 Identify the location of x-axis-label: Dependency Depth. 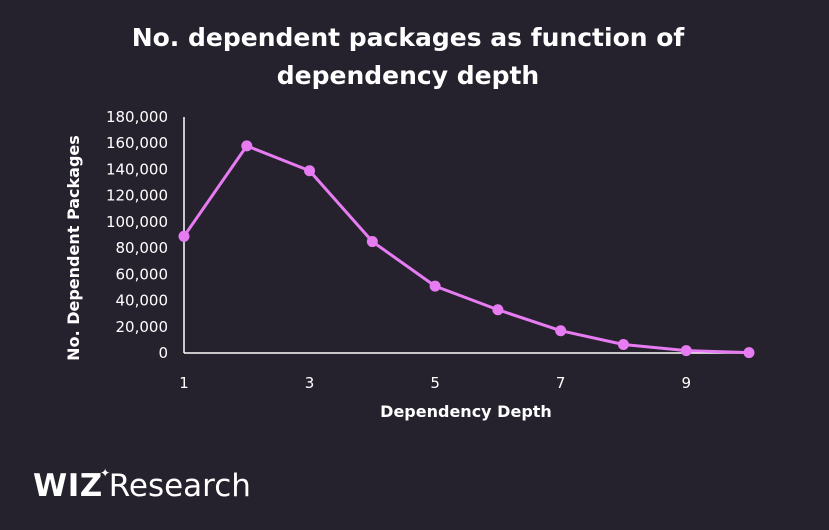
(466, 411).